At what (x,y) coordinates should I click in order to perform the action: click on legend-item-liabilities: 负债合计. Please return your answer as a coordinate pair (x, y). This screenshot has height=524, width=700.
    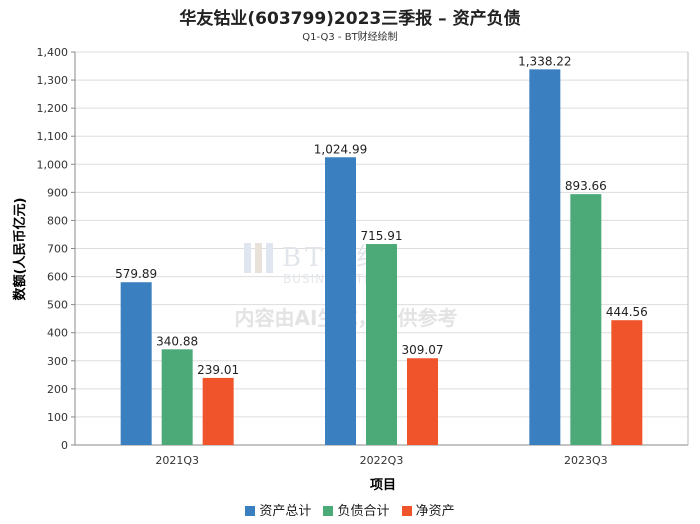
    Looking at the image, I should click on (356, 509).